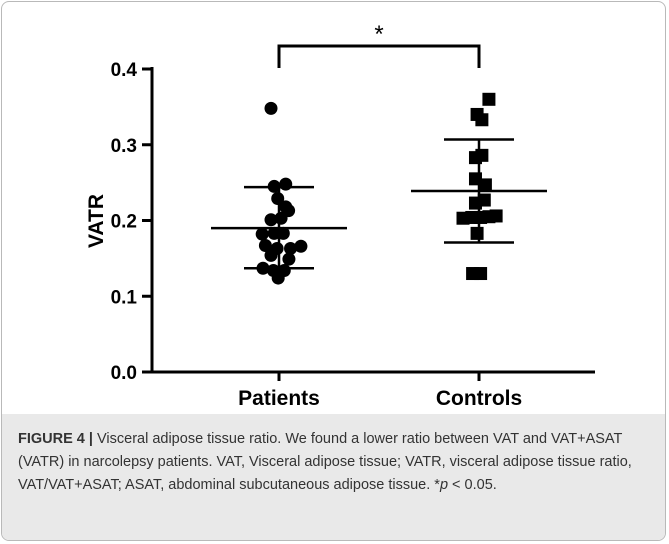  What do you see at coordinates (124, 222) in the screenshot?
I see `y-tick-label: 0.2` at bounding box center [124, 222].